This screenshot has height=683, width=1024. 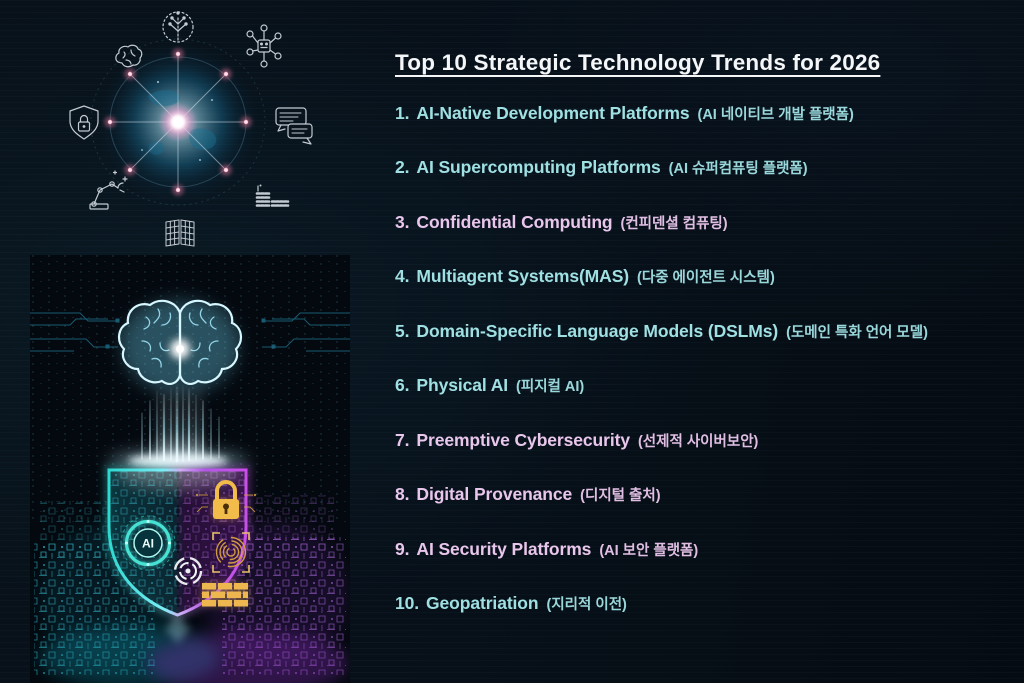 What do you see at coordinates (84, 122) in the screenshot?
I see `shield-lock-icon` at bounding box center [84, 122].